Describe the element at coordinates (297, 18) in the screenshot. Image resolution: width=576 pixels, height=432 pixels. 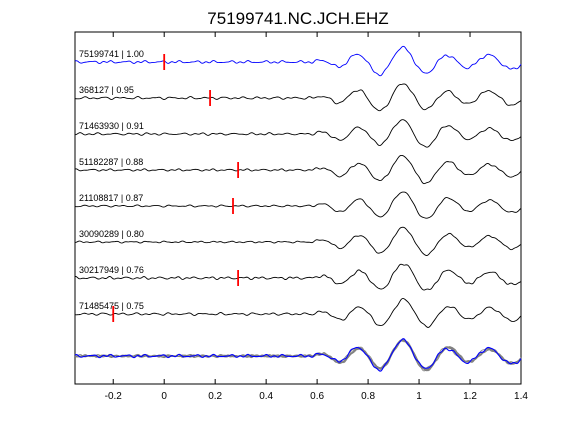
I see `chart-title: 75199741.NC.JCH.EHZ` at that location.